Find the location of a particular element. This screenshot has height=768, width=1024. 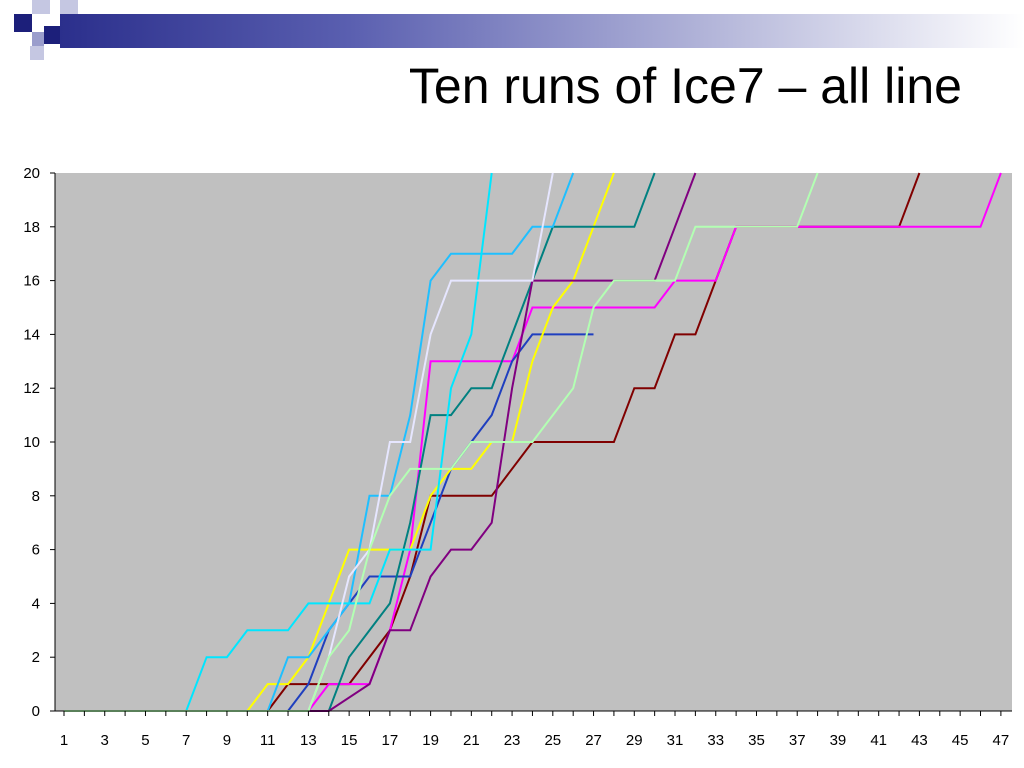

x-tick-label: 13 is located at coordinates (308, 740).